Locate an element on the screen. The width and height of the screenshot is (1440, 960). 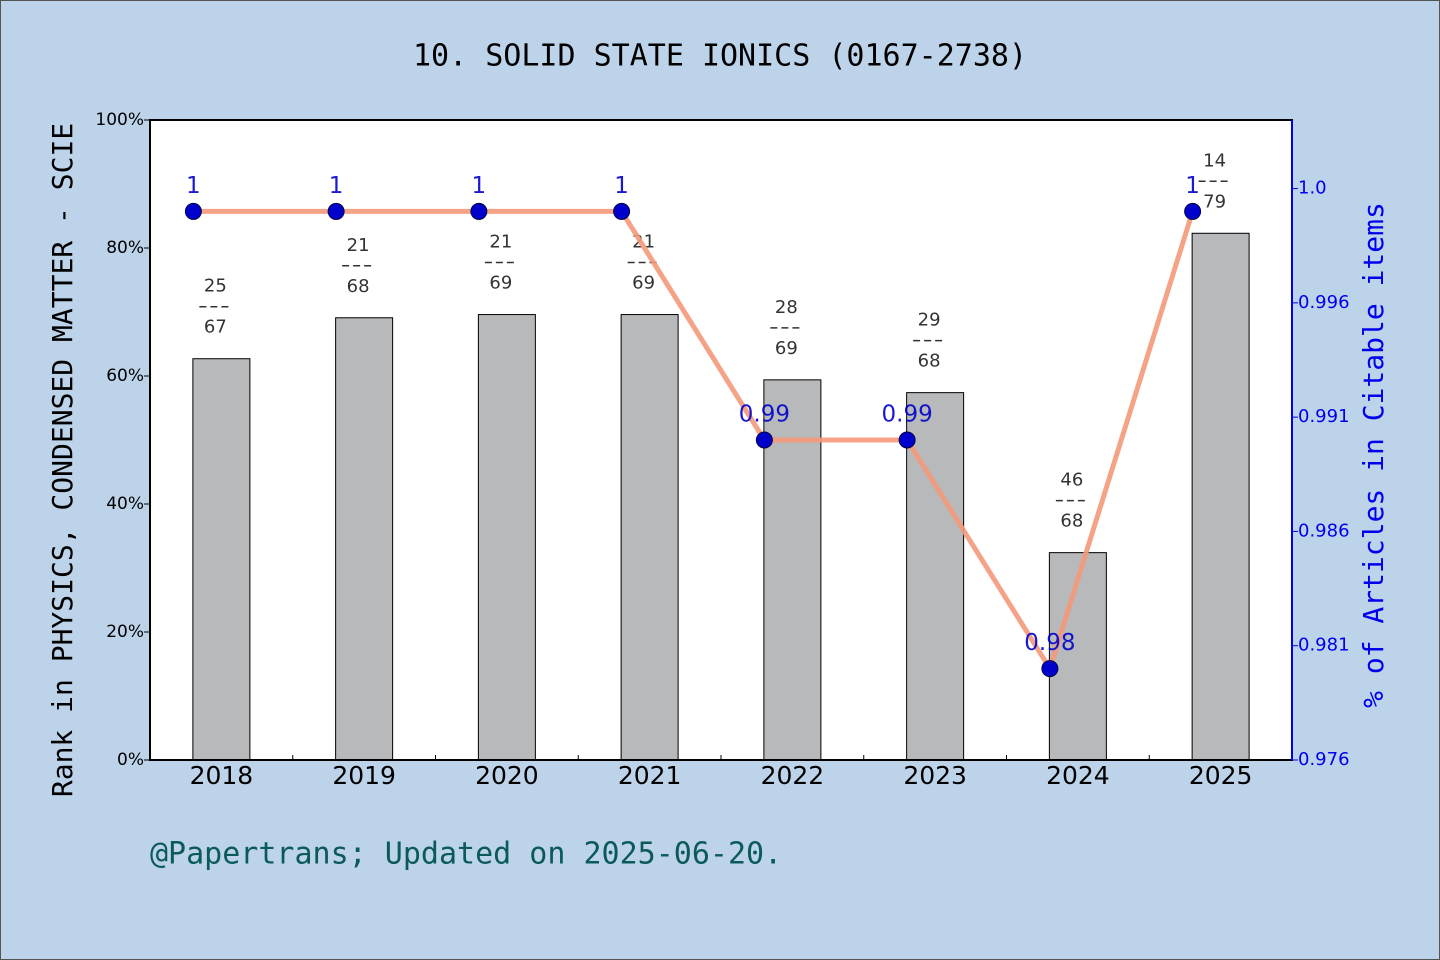
y2-axis-label: % of Articles in Citable items is located at coordinates (1373, 455).